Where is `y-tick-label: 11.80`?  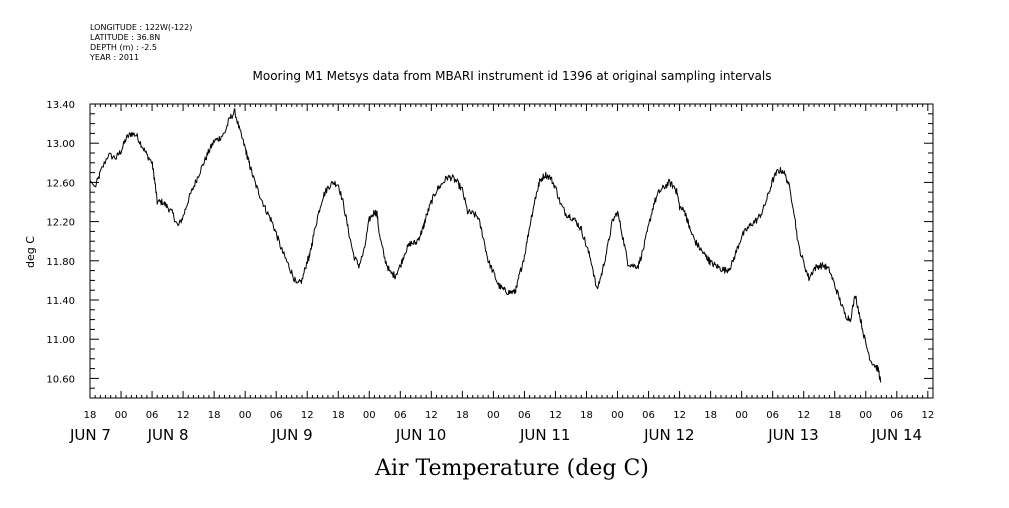
y-tick-label: 11.80 is located at coordinates (60, 262).